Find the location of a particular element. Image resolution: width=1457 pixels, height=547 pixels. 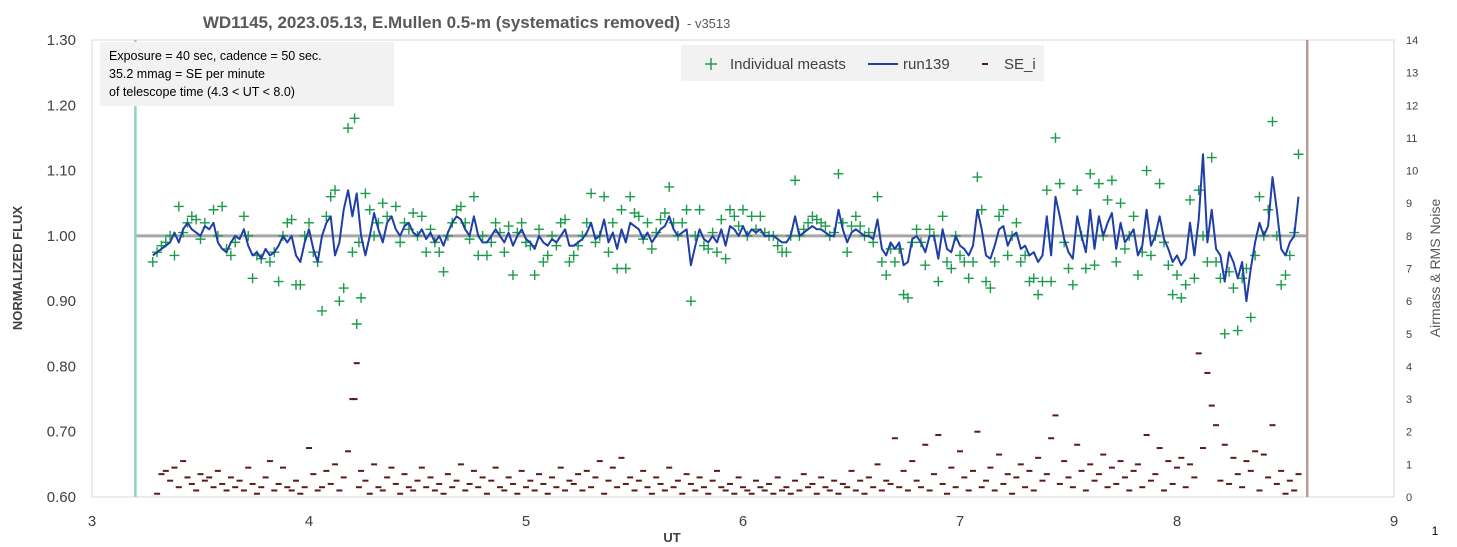

y-tick-label: 1.00 is located at coordinates (61, 236).